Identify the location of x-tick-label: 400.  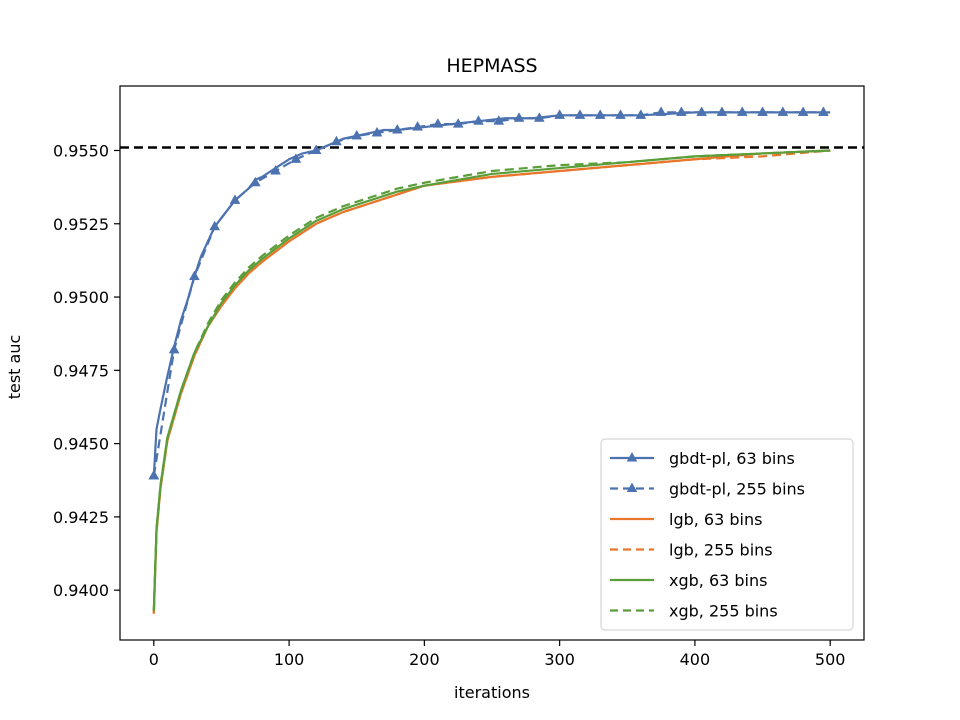
(695, 659).